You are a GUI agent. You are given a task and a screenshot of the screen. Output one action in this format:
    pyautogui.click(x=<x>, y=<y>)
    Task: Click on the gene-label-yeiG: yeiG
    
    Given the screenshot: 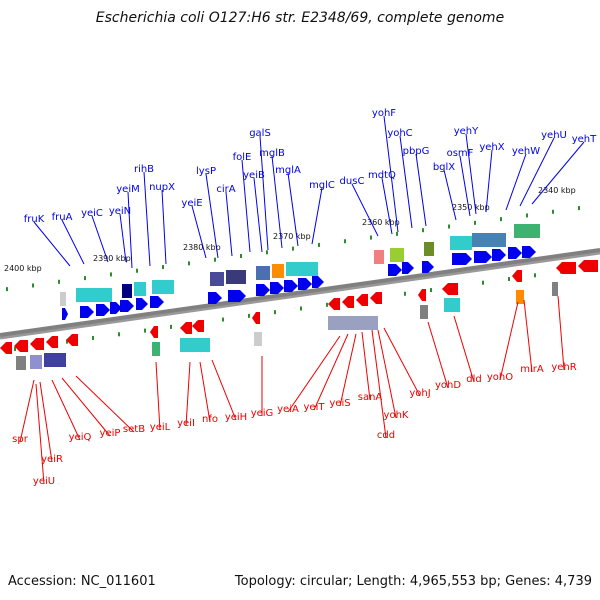 What is the action you would take?
    pyautogui.click(x=262, y=413)
    